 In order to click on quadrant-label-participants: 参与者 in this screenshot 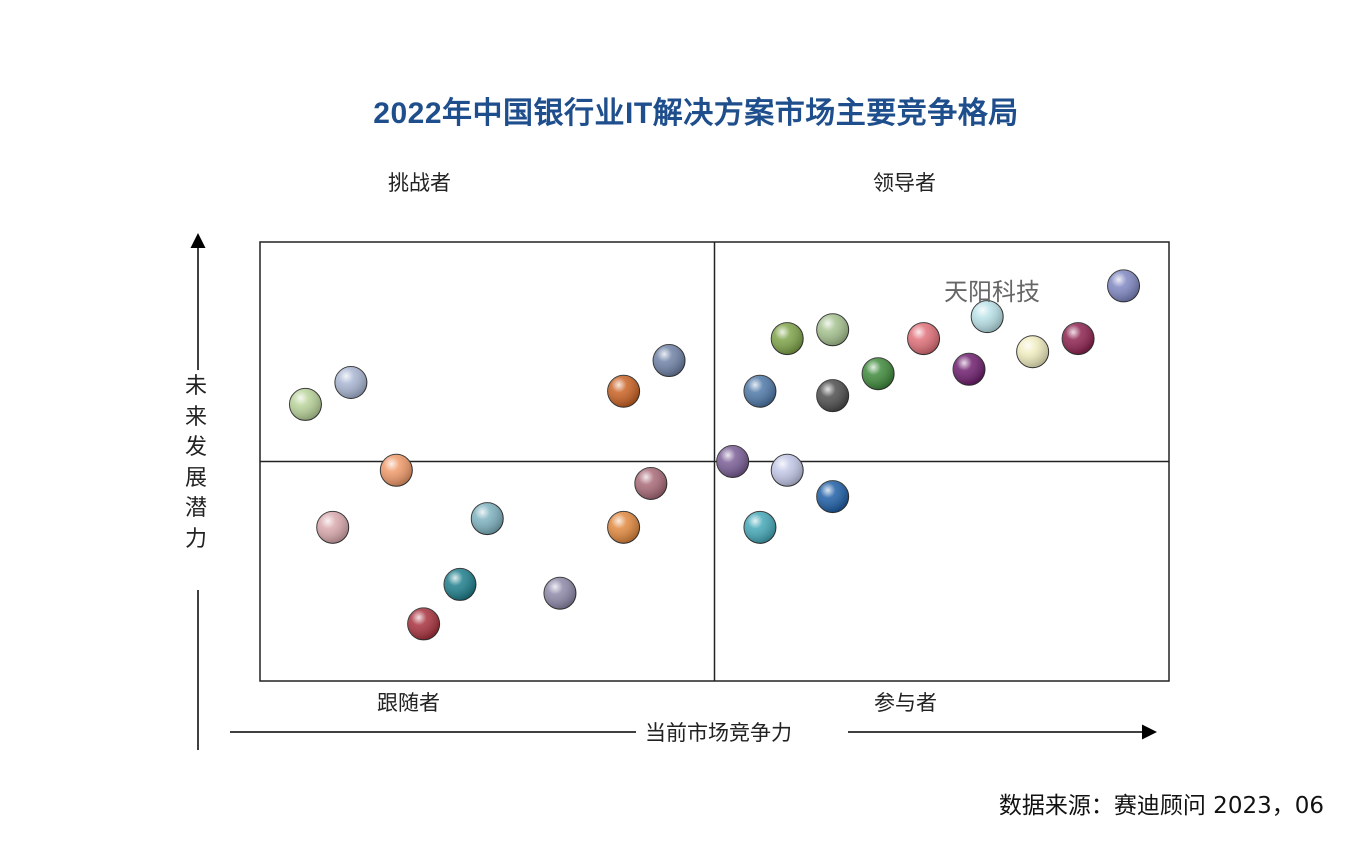, I will do `click(905, 703)`.